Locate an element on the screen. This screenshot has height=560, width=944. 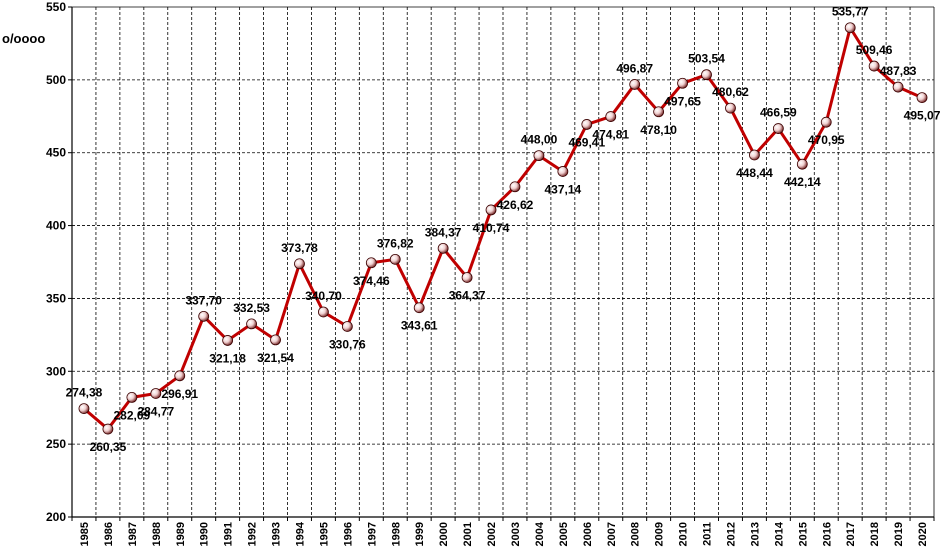
data-label: 282,09 is located at coordinates (132, 415).